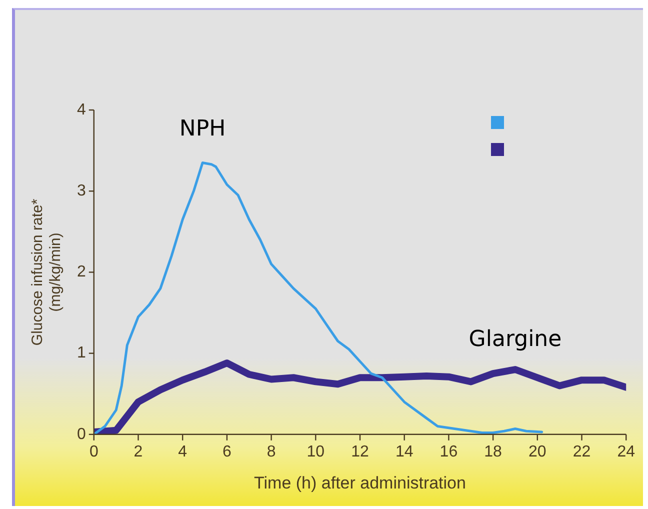 The width and height of the screenshot is (648, 509). What do you see at coordinates (81, 191) in the screenshot?
I see `y-tick-label: 3` at bounding box center [81, 191].